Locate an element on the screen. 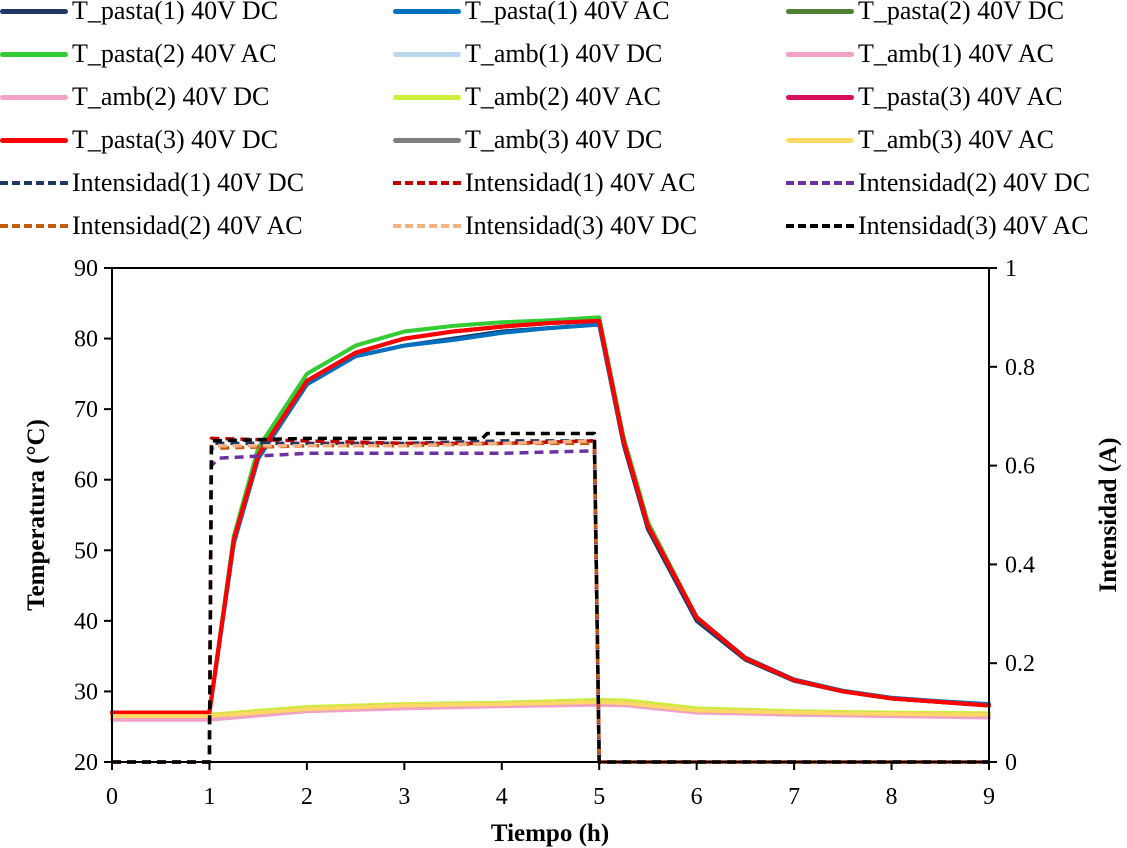  y-tick-label: 50 is located at coordinates (86, 551).